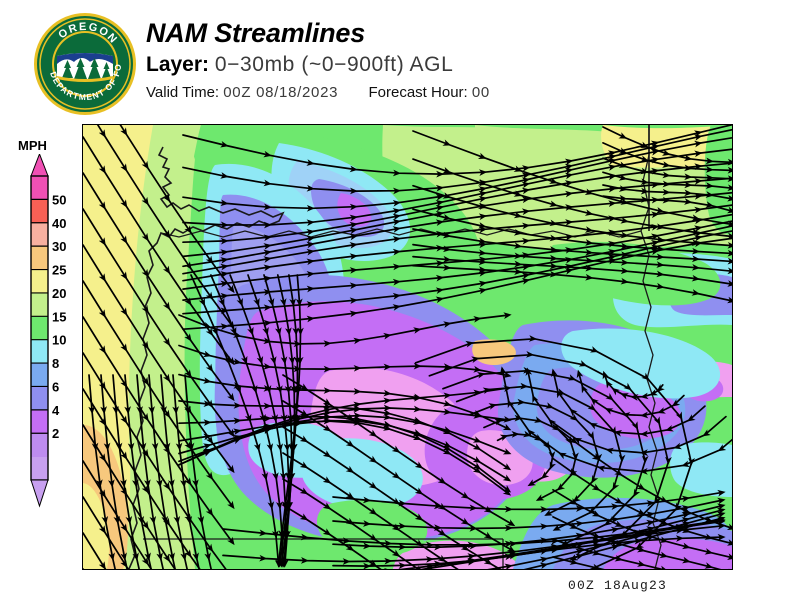  Describe the element at coordinates (178, 64) in the screenshot. I see `layer-label: Layer:` at that location.